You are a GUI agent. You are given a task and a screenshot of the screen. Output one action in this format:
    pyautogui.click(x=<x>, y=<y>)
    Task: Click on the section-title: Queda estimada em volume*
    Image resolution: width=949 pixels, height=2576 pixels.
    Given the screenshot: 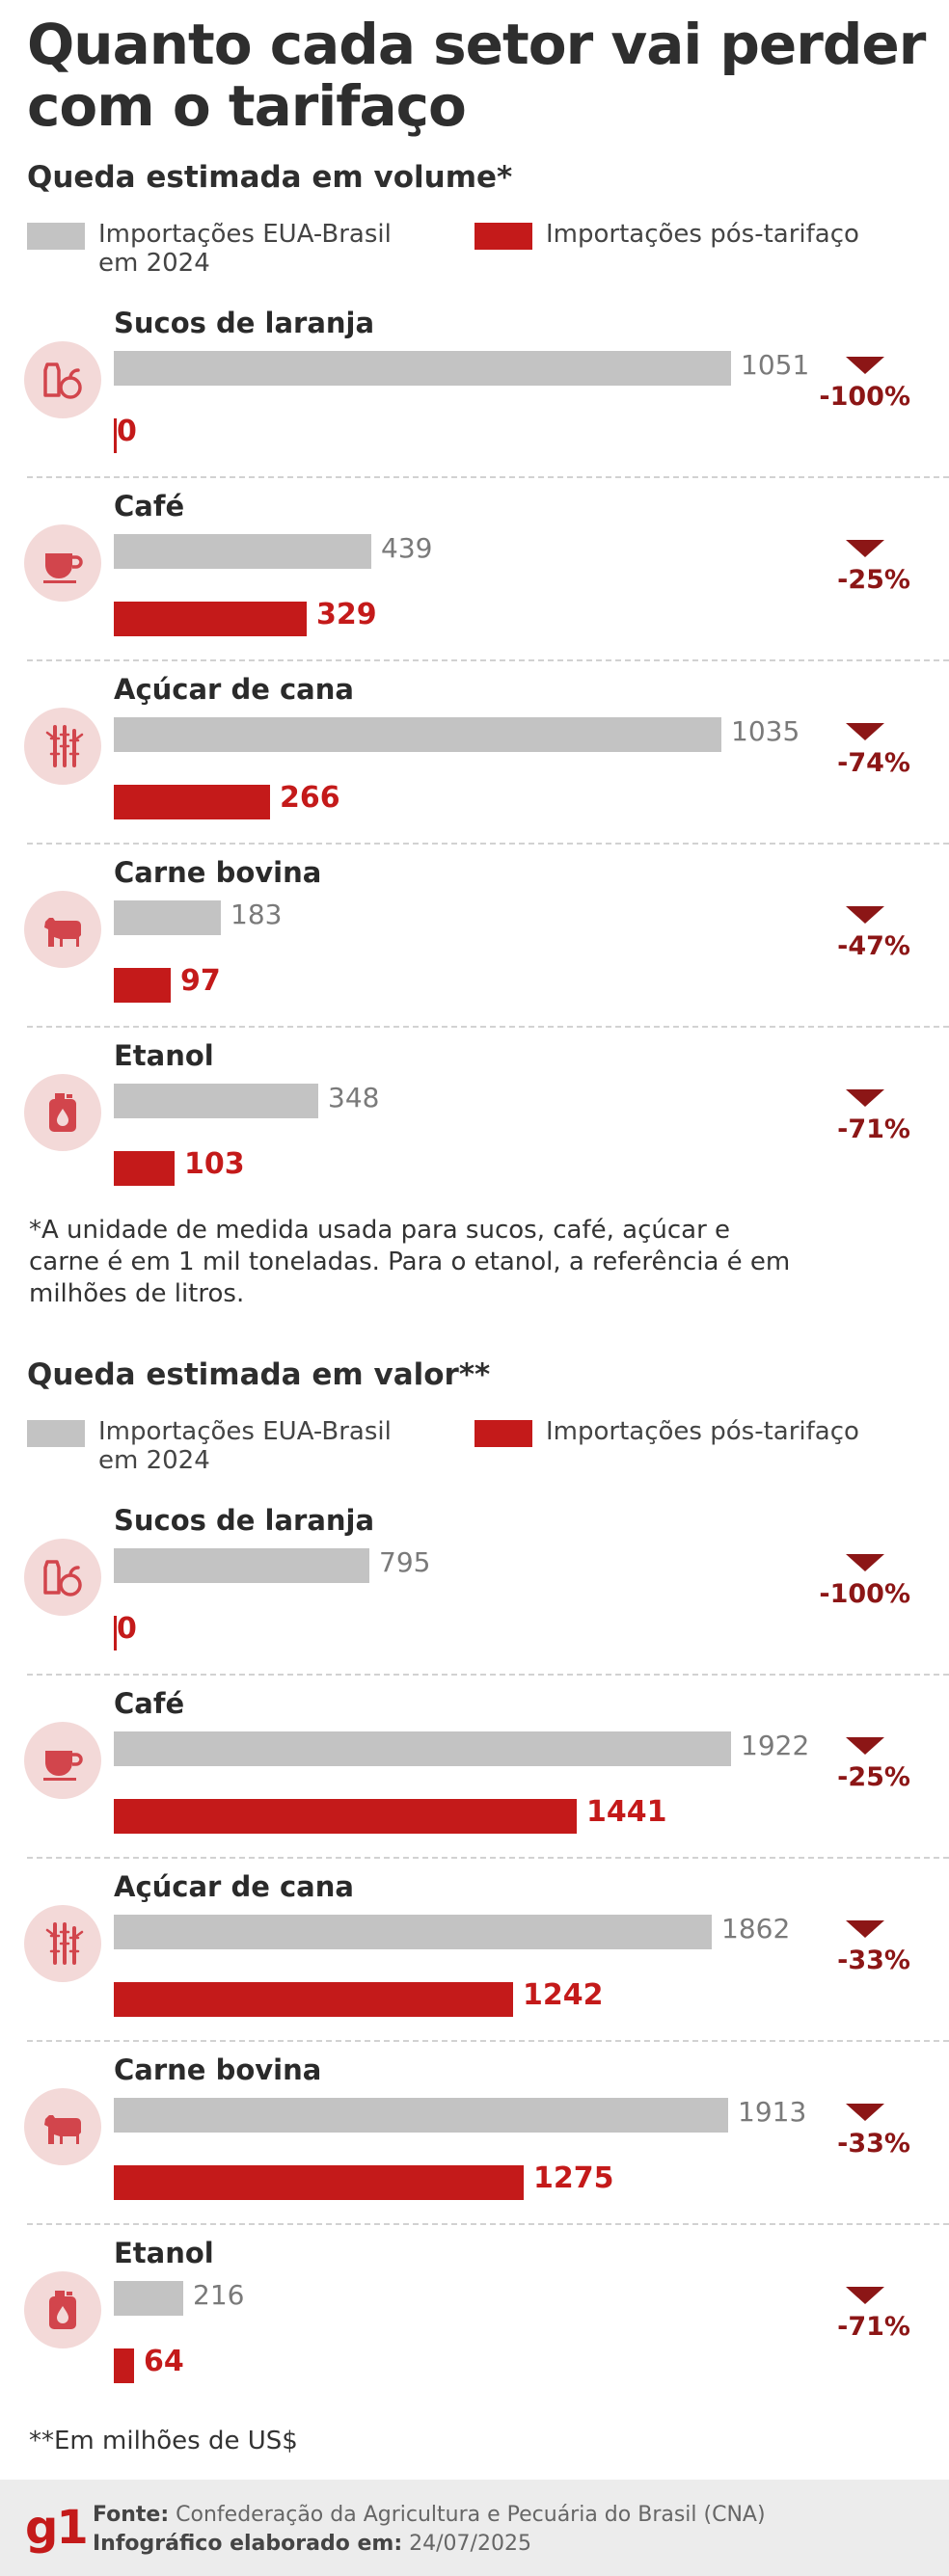 What is the action you would take?
    pyautogui.click(x=270, y=178)
    